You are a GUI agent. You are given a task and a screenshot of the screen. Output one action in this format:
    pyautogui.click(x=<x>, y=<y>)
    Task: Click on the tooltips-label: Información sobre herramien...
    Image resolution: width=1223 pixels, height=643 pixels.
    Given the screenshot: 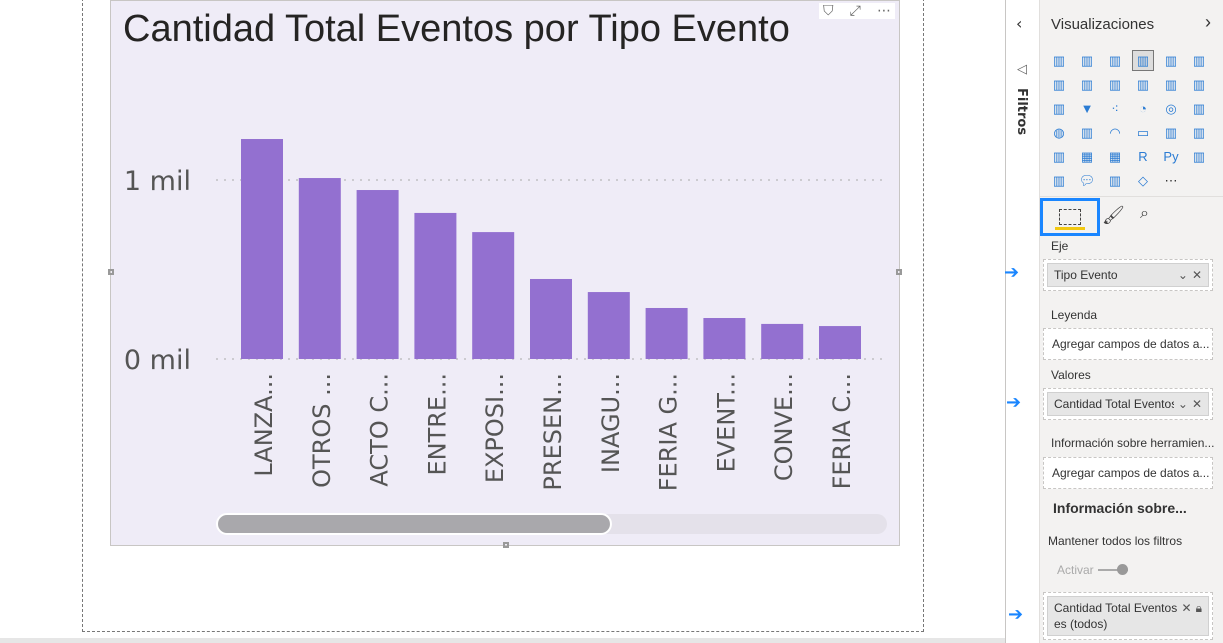 What is the action you would take?
    pyautogui.click(x=1133, y=443)
    